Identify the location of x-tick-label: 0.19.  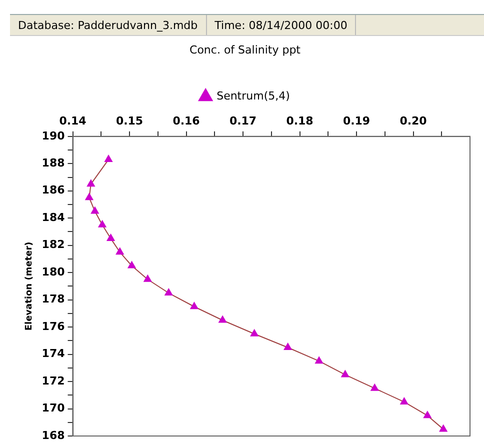
(356, 121).